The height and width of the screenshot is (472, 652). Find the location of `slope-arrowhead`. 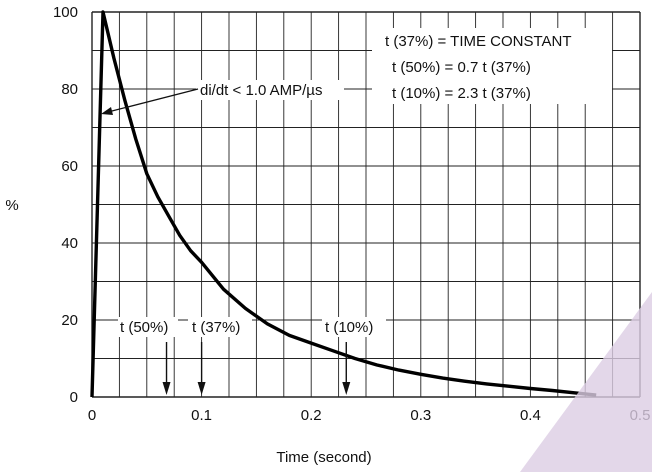

slope-arrowhead is located at coordinates (107, 111).